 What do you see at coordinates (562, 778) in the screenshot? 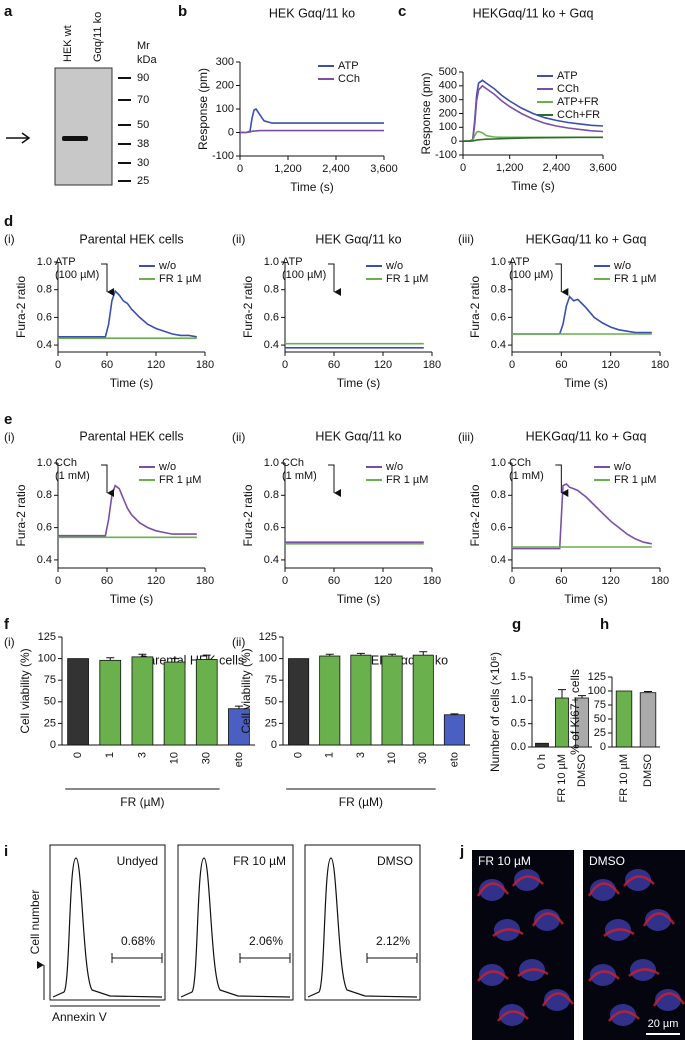
I see `x-tick-label: FR 10 µM` at bounding box center [562, 778].